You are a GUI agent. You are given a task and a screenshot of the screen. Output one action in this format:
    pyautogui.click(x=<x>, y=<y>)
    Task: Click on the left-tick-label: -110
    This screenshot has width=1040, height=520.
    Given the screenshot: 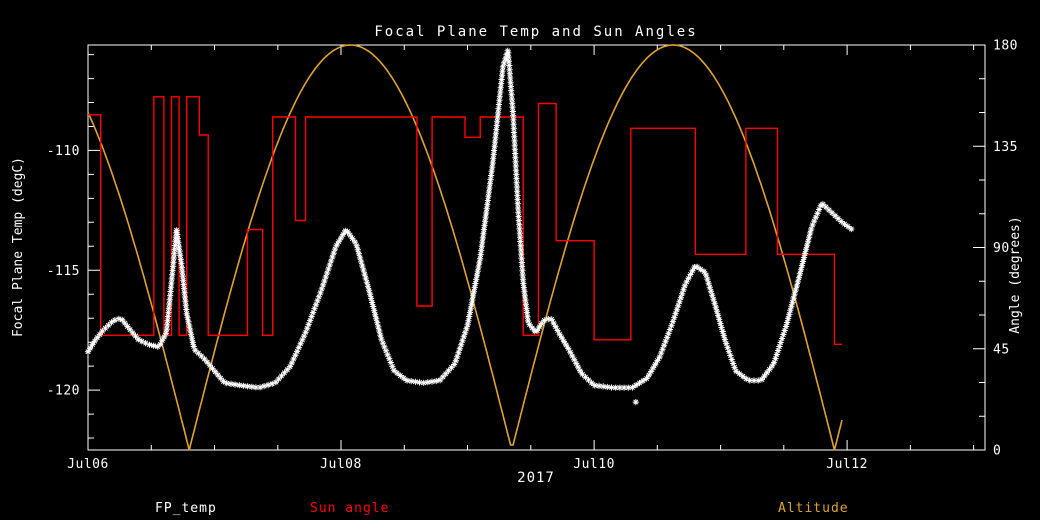 What is the action you would take?
    pyautogui.click(x=63, y=151)
    